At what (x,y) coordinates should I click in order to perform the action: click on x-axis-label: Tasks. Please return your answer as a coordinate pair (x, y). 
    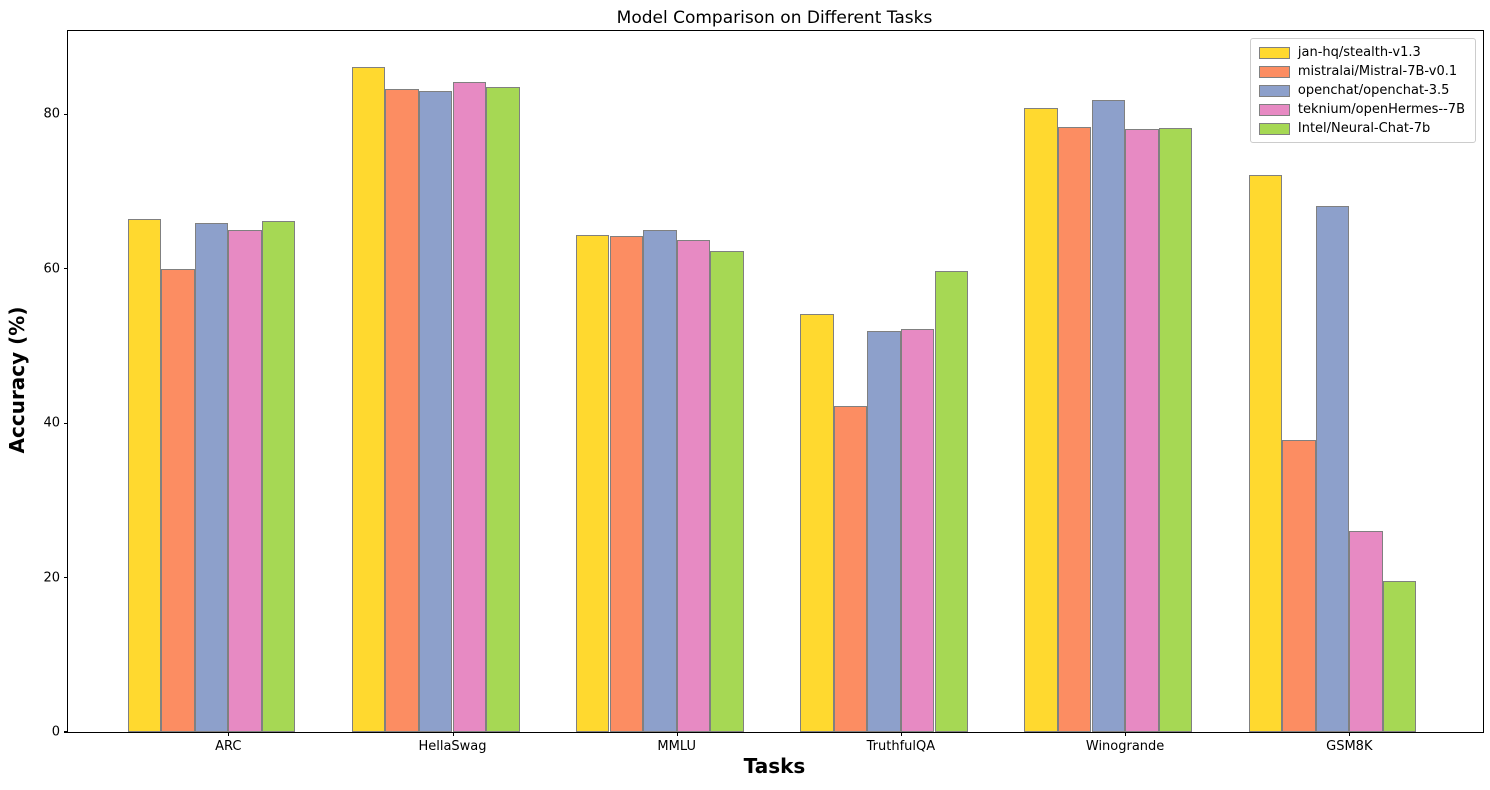
    Looking at the image, I should click on (774, 766).